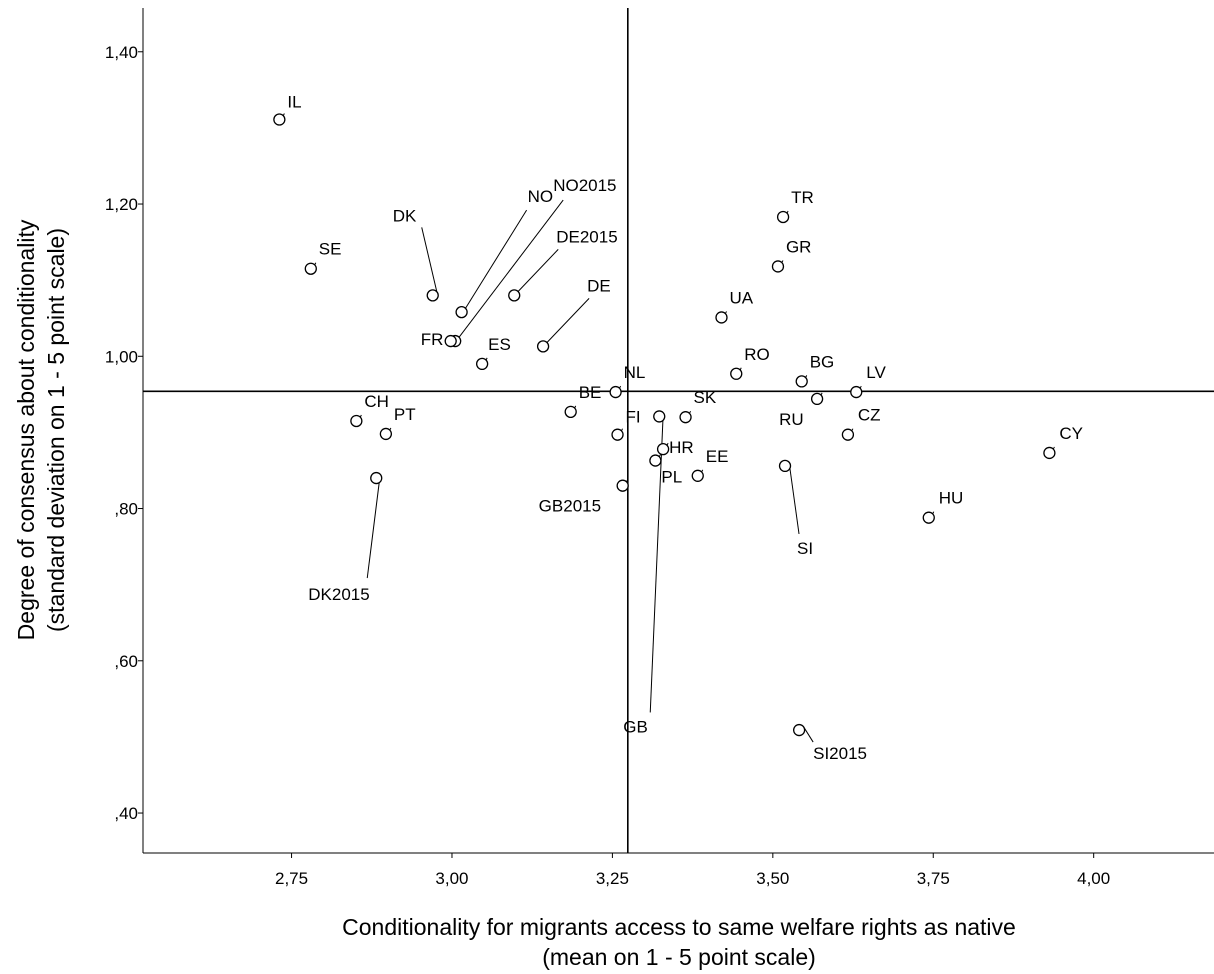  What do you see at coordinates (933, 878) in the screenshot?
I see `x-tick-label: 3,75` at bounding box center [933, 878].